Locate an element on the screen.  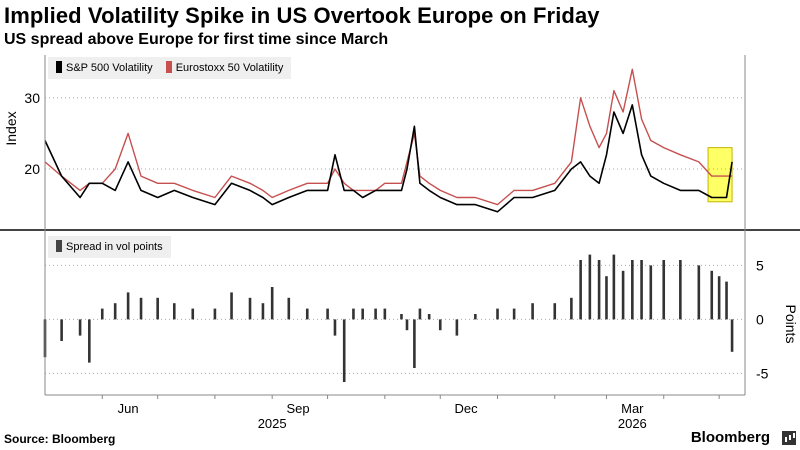
legend-label-eurostoxx: Eurostoxx 50 Volatility is located at coordinates (229, 68).